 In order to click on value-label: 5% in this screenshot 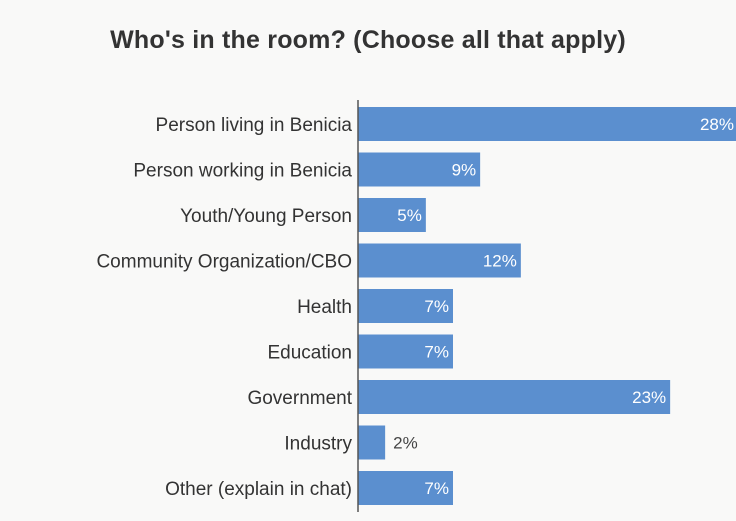, I will do `click(409, 215)`.